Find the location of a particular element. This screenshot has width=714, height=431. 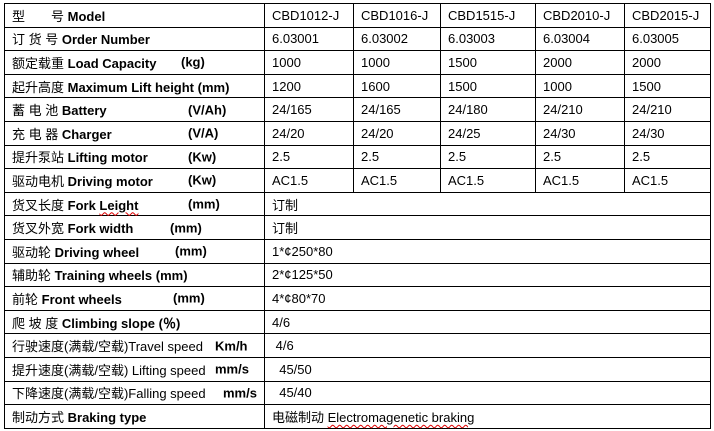

spec-label: 行驶速度(满载/空载)Travel speed Km/h is located at coordinates (134, 345).